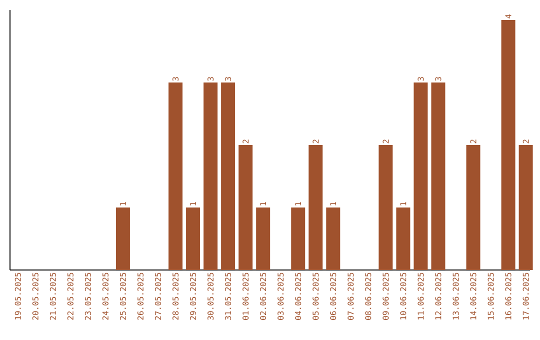  What do you see at coordinates (333, 296) in the screenshot?
I see `x-tick-label: 06.06.2025` at bounding box center [333, 296].